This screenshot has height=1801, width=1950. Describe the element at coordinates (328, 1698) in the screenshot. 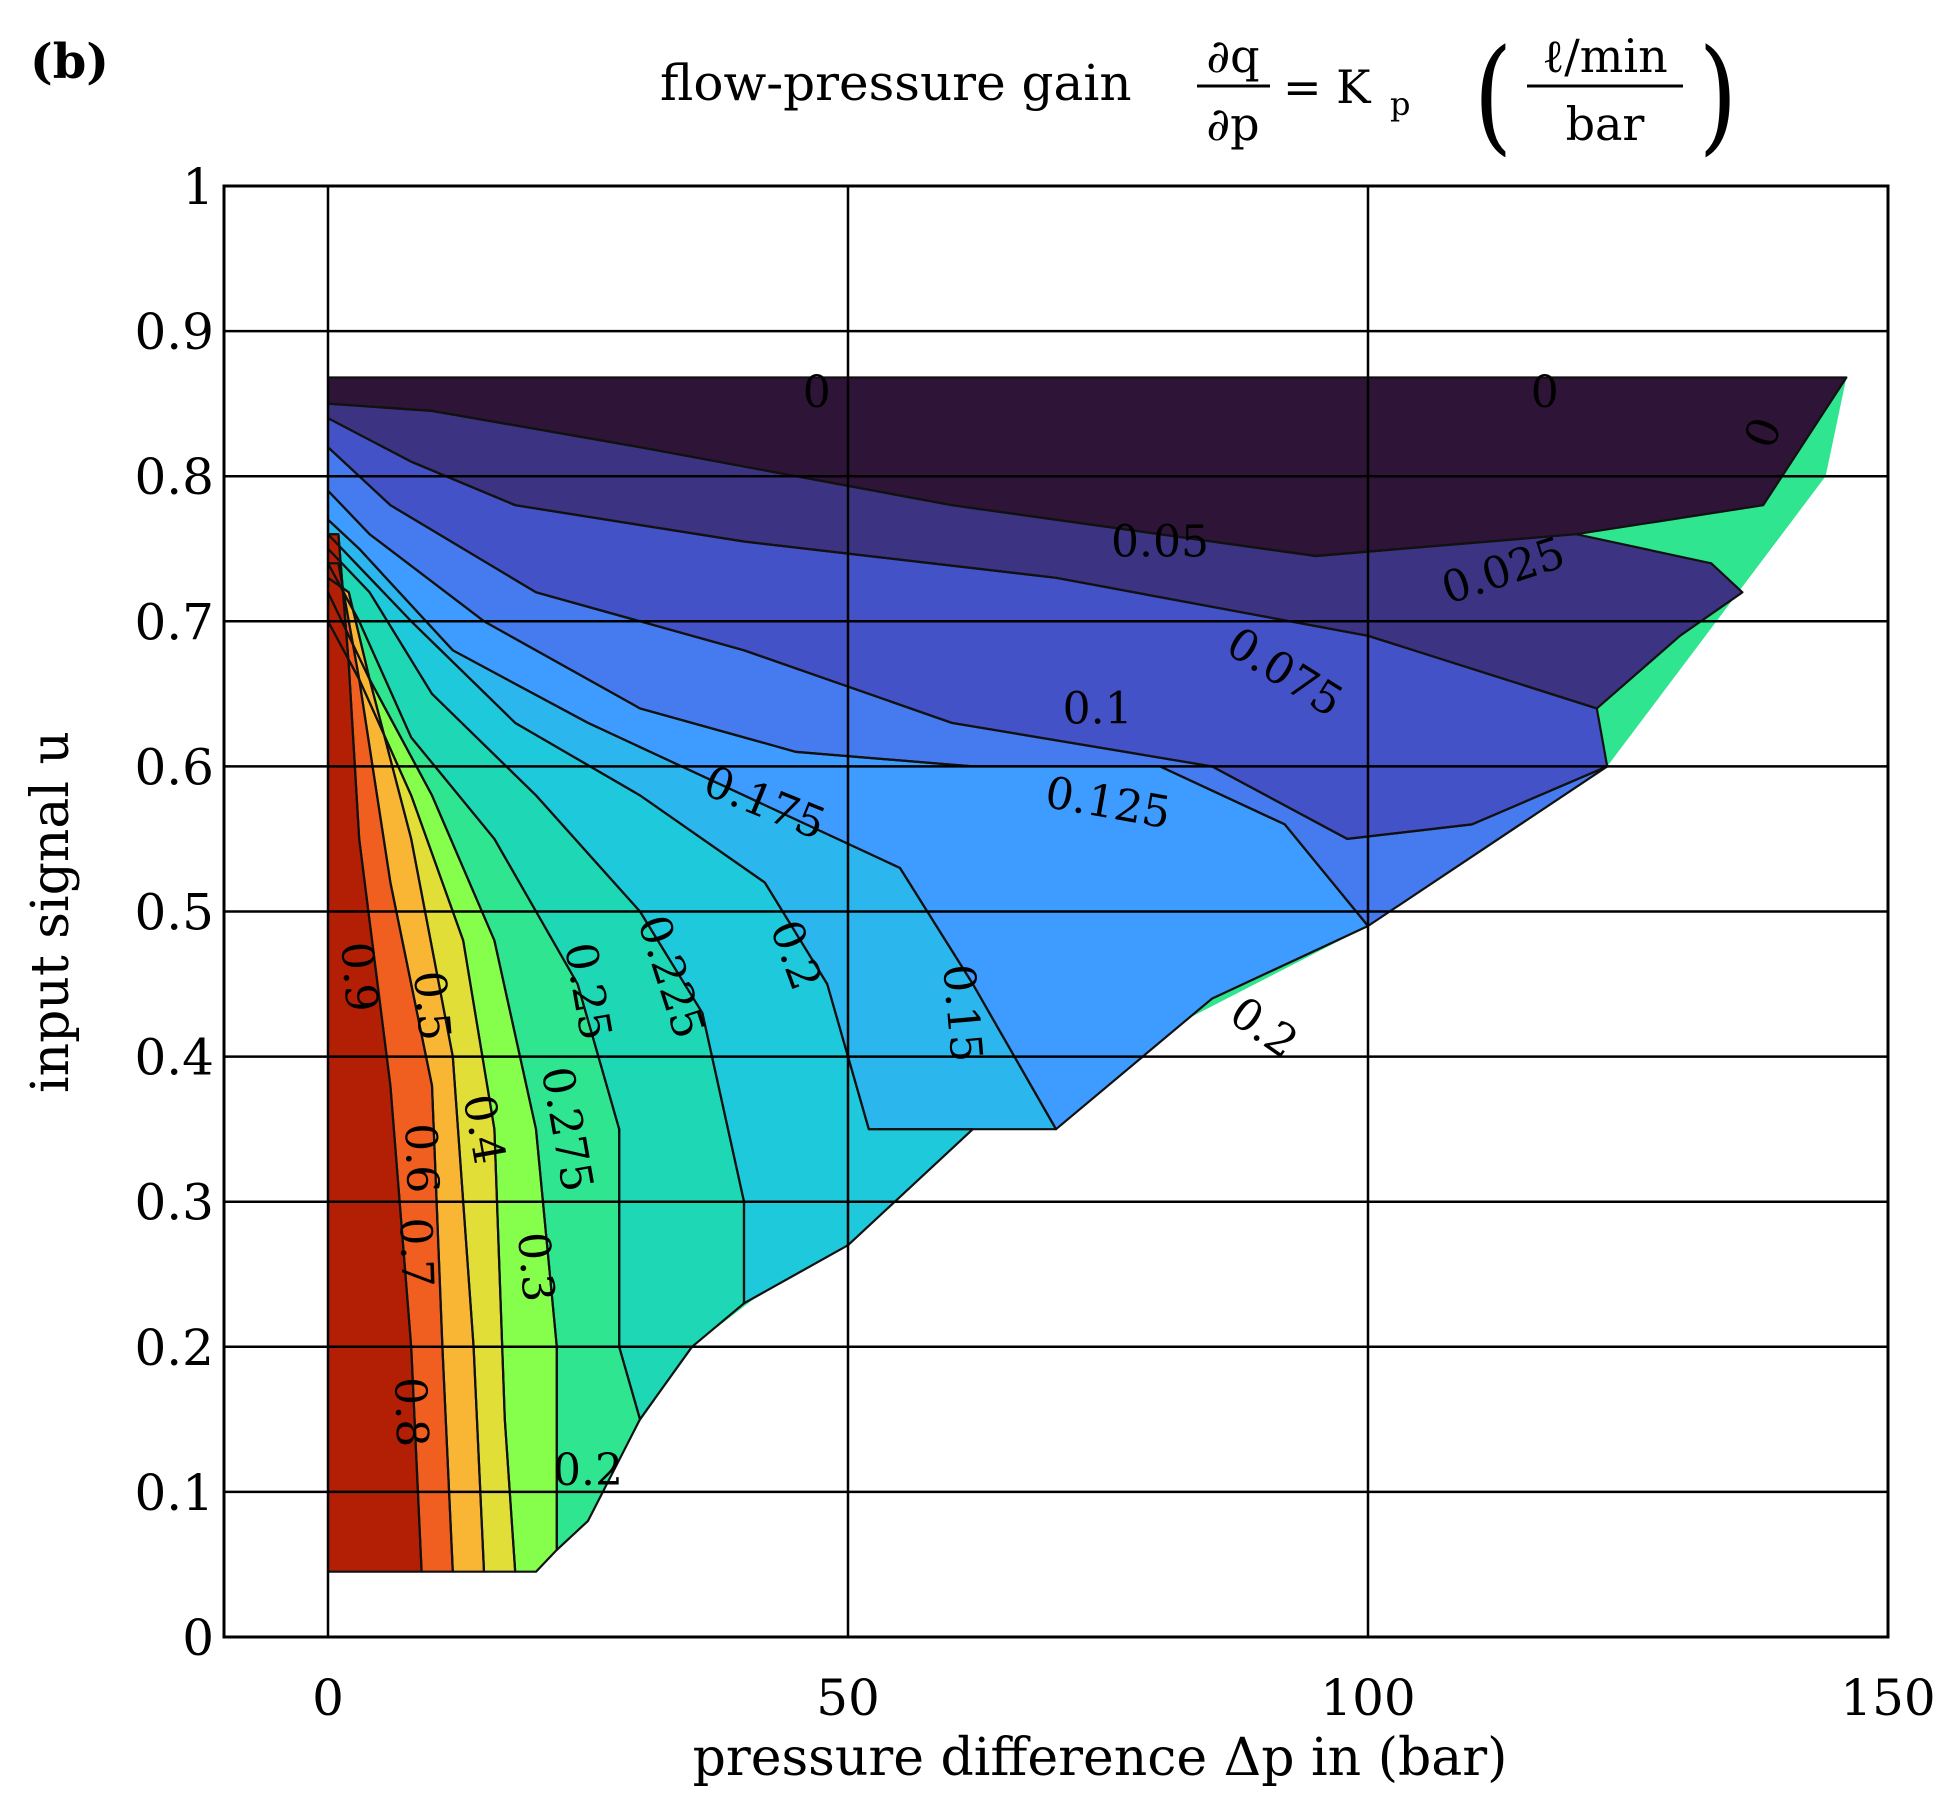

I see `x-tick-label: 0` at that location.